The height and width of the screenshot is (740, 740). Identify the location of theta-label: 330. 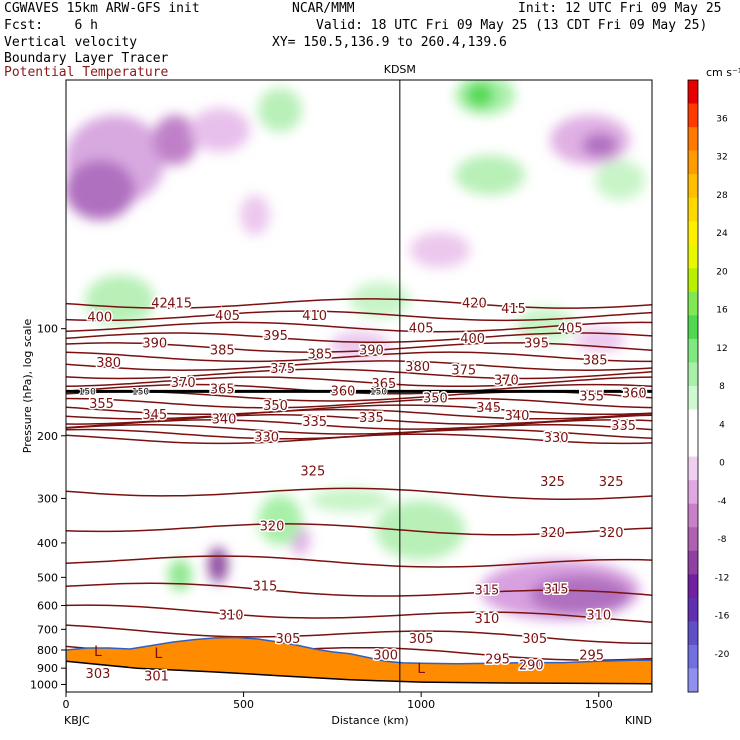
(556, 438).